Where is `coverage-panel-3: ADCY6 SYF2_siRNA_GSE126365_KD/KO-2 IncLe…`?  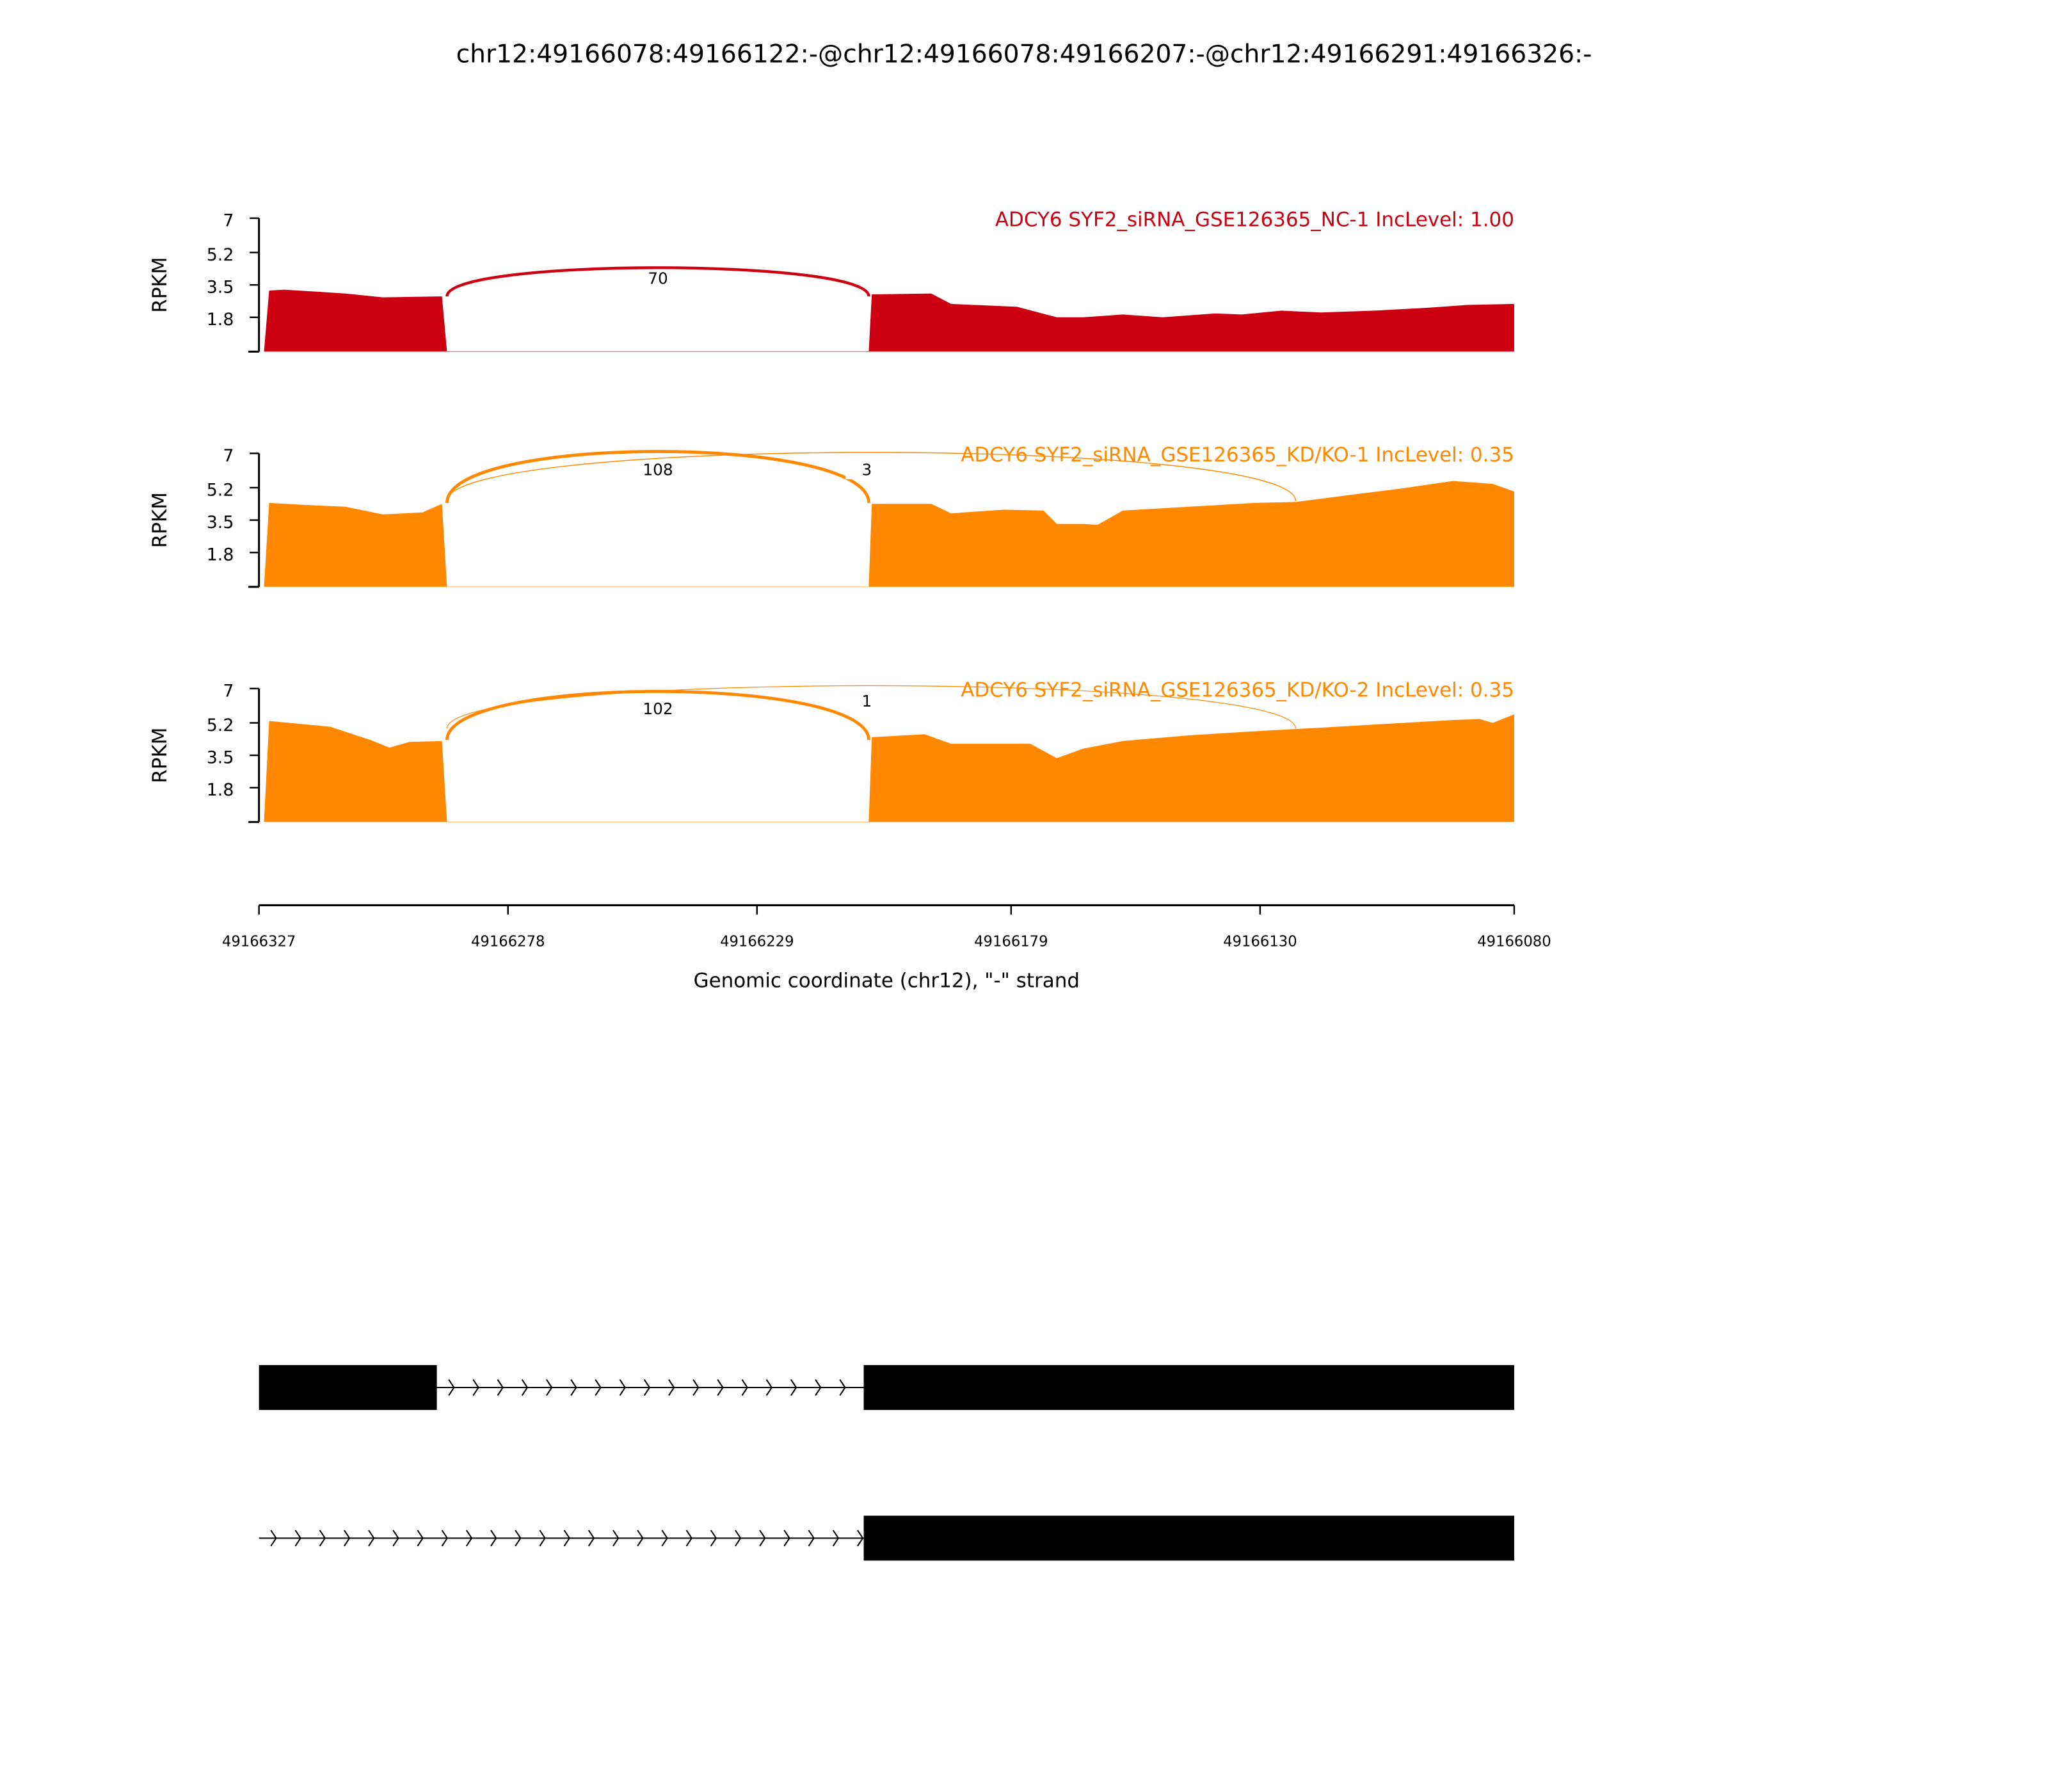
coverage-panel-3: ADCY6 SYF2_siRNA_GSE126365_KD/KO-2 IncLe… is located at coordinates (831, 750).